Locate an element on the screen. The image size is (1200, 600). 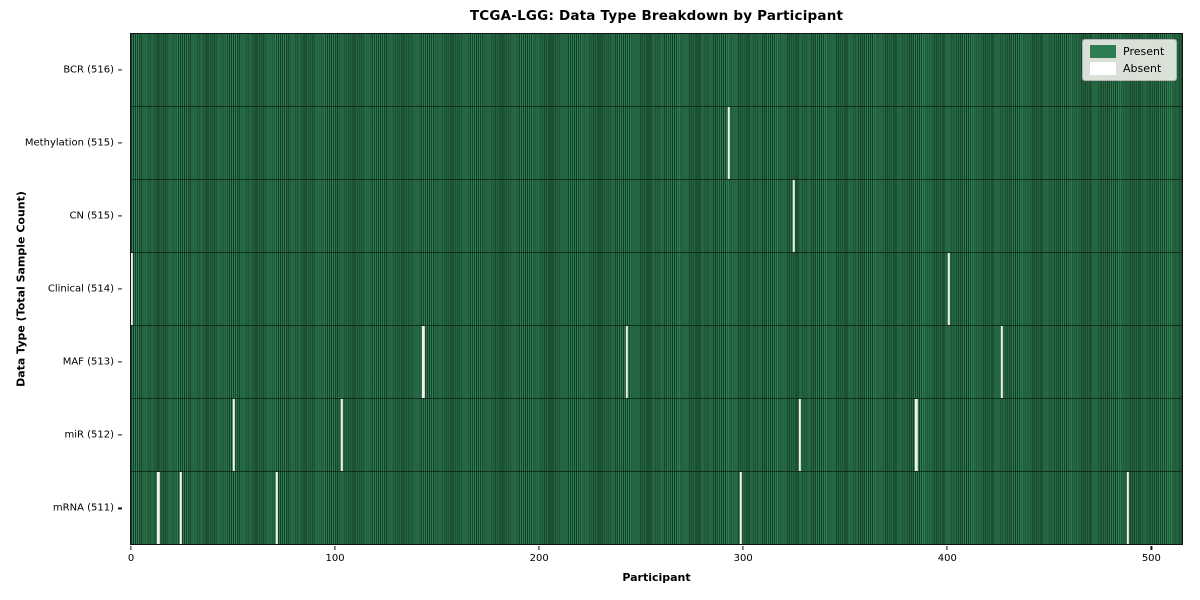
datatype-row-maf is located at coordinates (656, 362).